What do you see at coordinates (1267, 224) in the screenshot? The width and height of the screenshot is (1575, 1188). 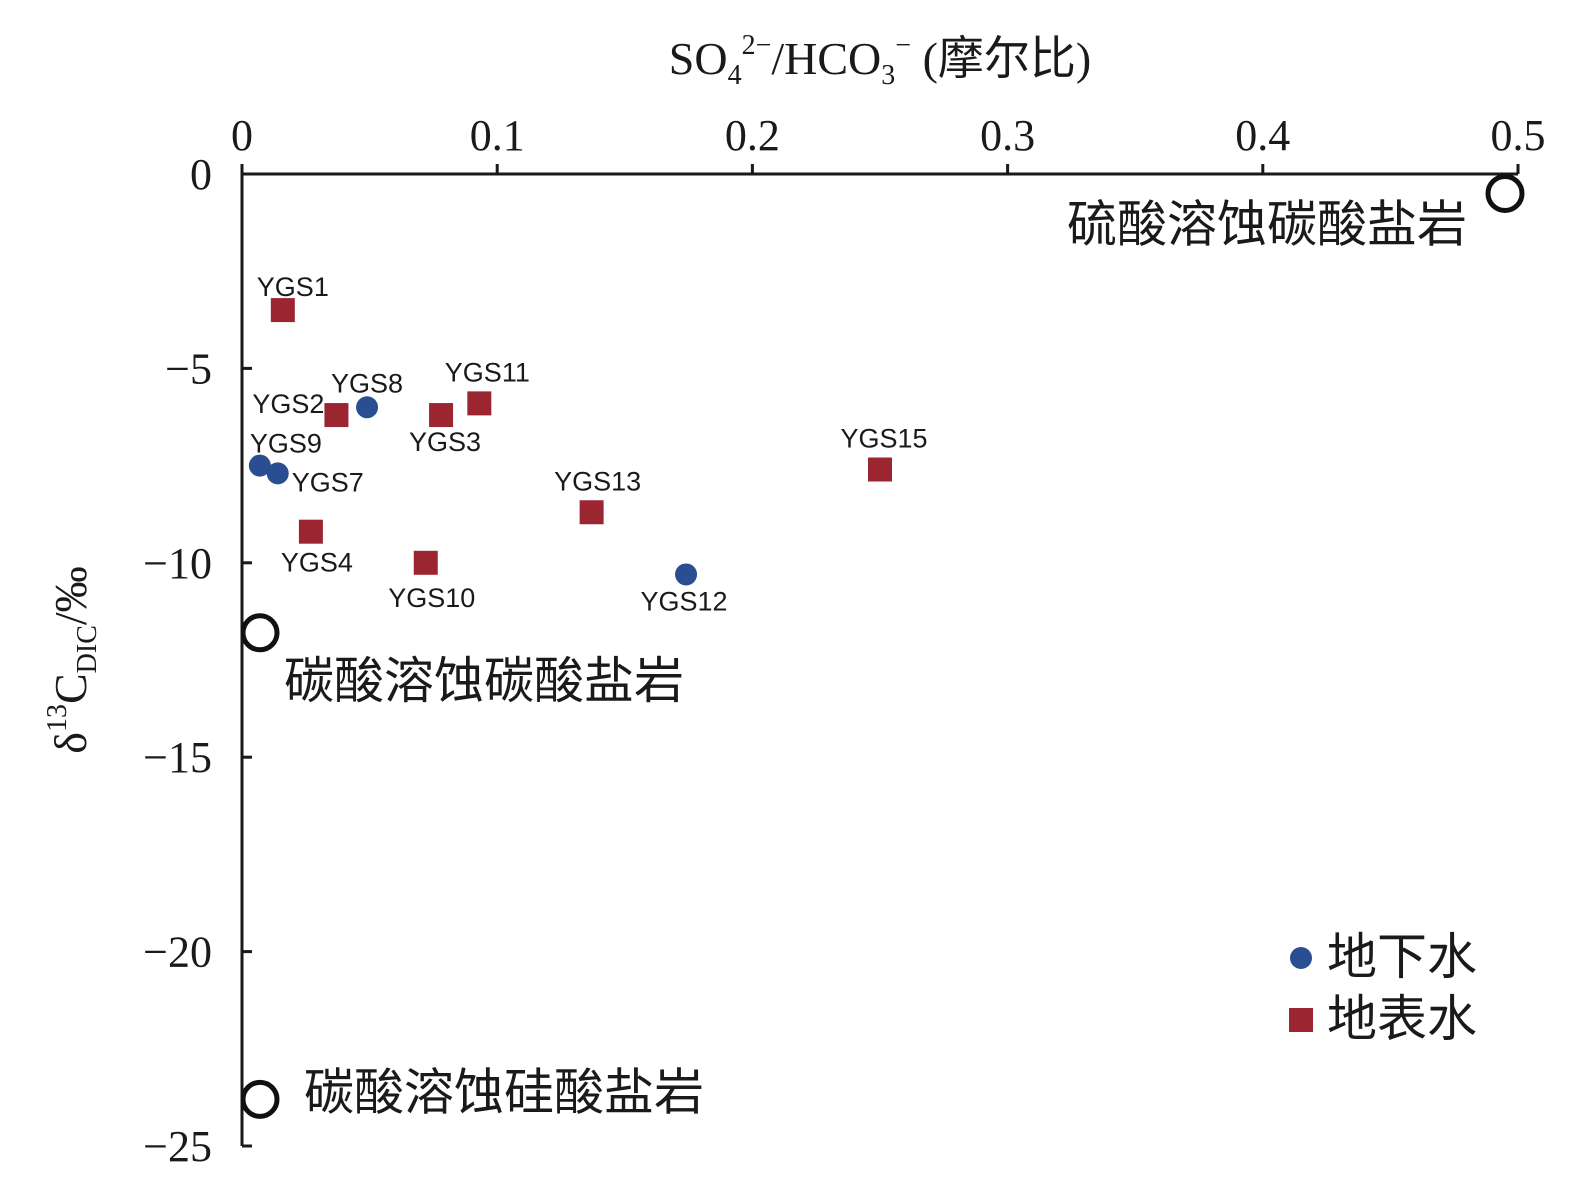 I see `end-member-label-0: 硫酸溶蚀碳酸盐岩` at bounding box center [1267, 224].